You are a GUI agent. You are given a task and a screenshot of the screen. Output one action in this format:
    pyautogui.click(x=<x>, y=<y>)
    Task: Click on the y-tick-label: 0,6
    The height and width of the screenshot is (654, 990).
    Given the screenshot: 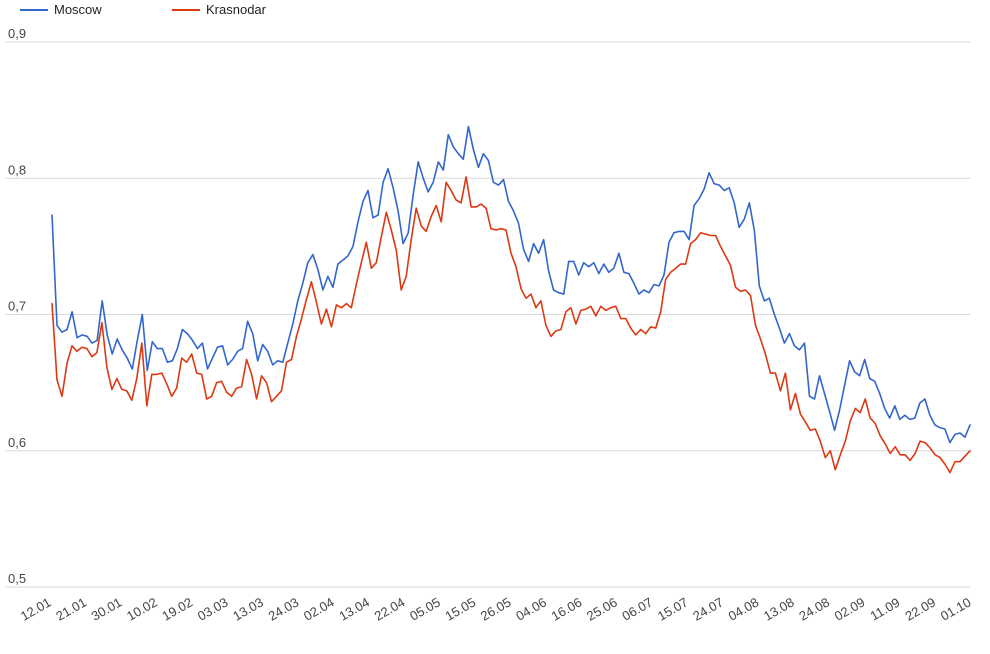 What is the action you would take?
    pyautogui.click(x=17, y=442)
    